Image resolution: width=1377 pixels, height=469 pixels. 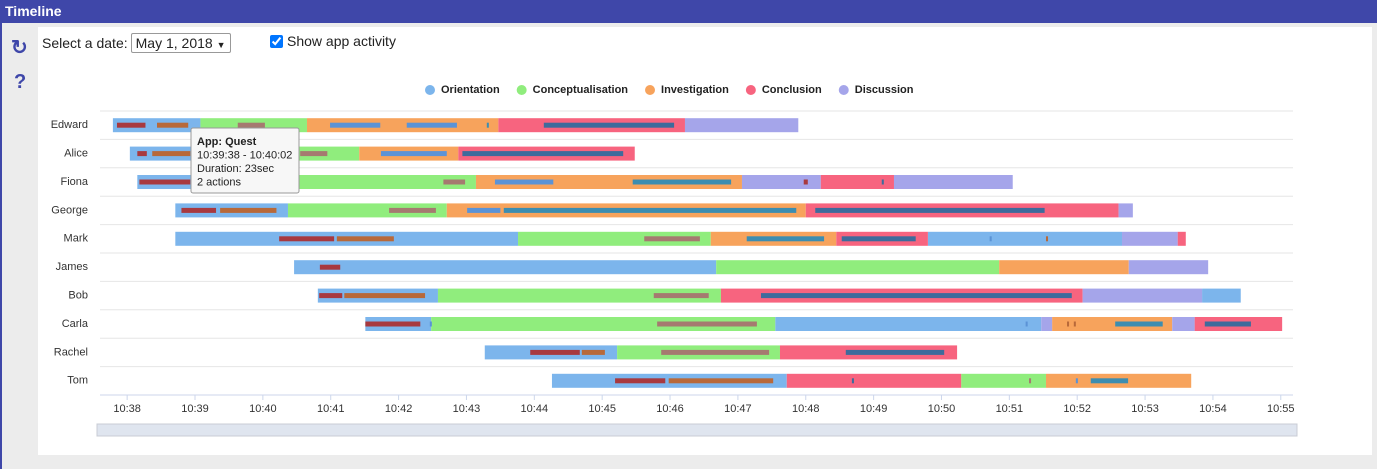 What do you see at coordinates (74, 182) in the screenshot?
I see `row-label: Fiona` at bounding box center [74, 182].